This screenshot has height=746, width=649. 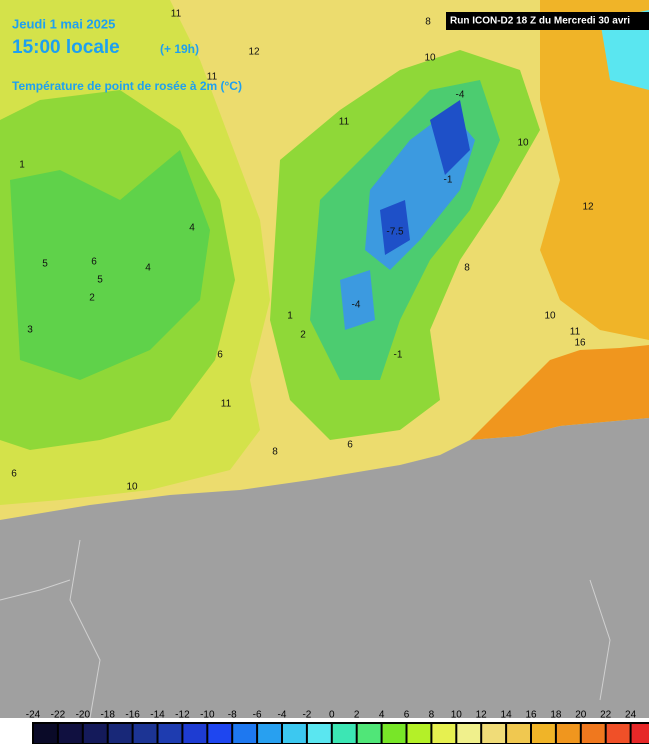 I want to click on colorbar-tick-label: -14, so click(x=157, y=715).